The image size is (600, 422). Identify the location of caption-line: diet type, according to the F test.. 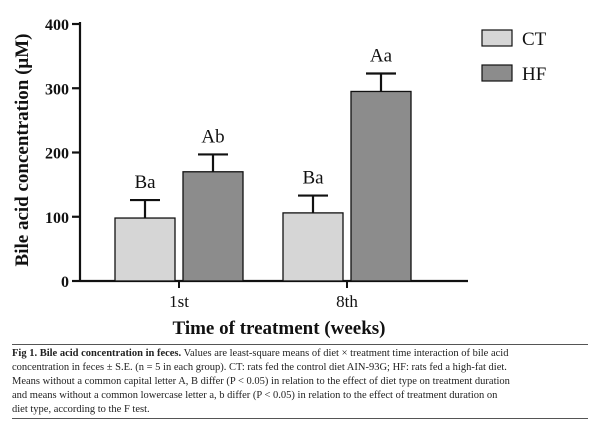
(81, 409).